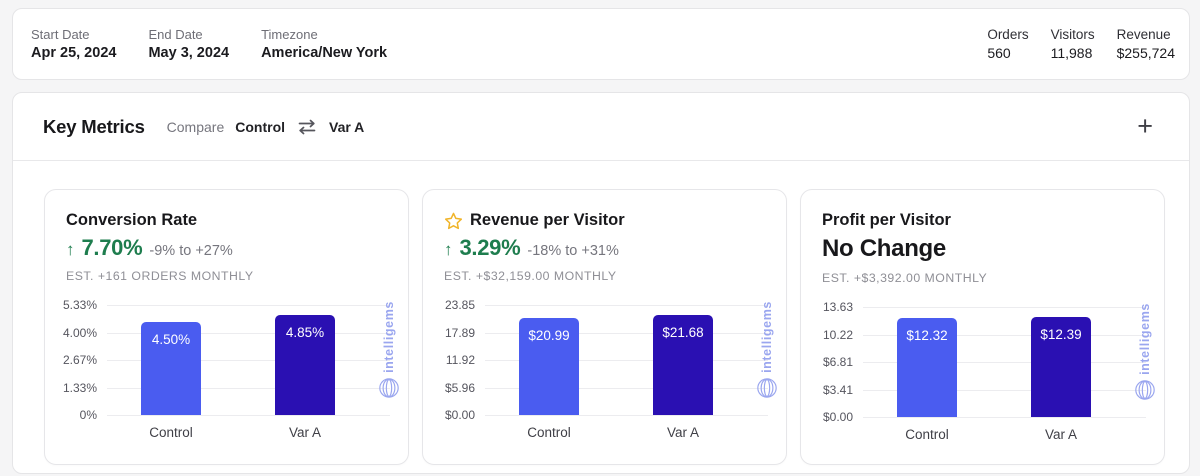 This screenshot has height=476, width=1200. I want to click on orders-value: 560, so click(999, 53).